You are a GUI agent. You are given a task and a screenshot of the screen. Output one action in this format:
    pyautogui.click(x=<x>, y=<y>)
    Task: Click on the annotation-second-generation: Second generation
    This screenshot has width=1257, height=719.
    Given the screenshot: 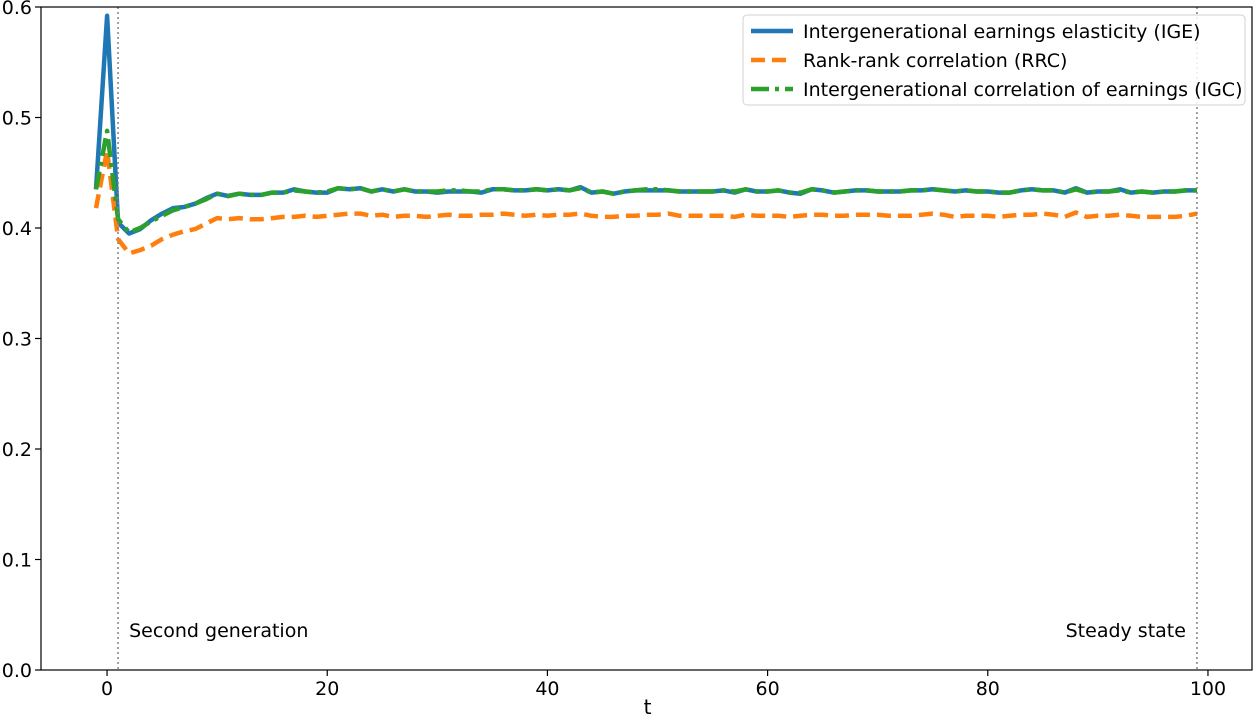 What is the action you would take?
    pyautogui.click(x=218, y=631)
    